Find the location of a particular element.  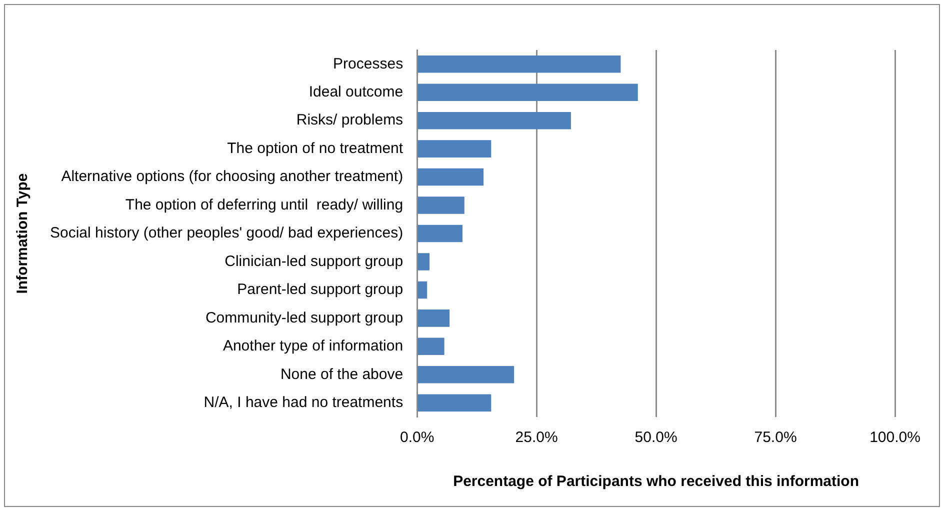

y-tick-label: Processes is located at coordinates (368, 63).